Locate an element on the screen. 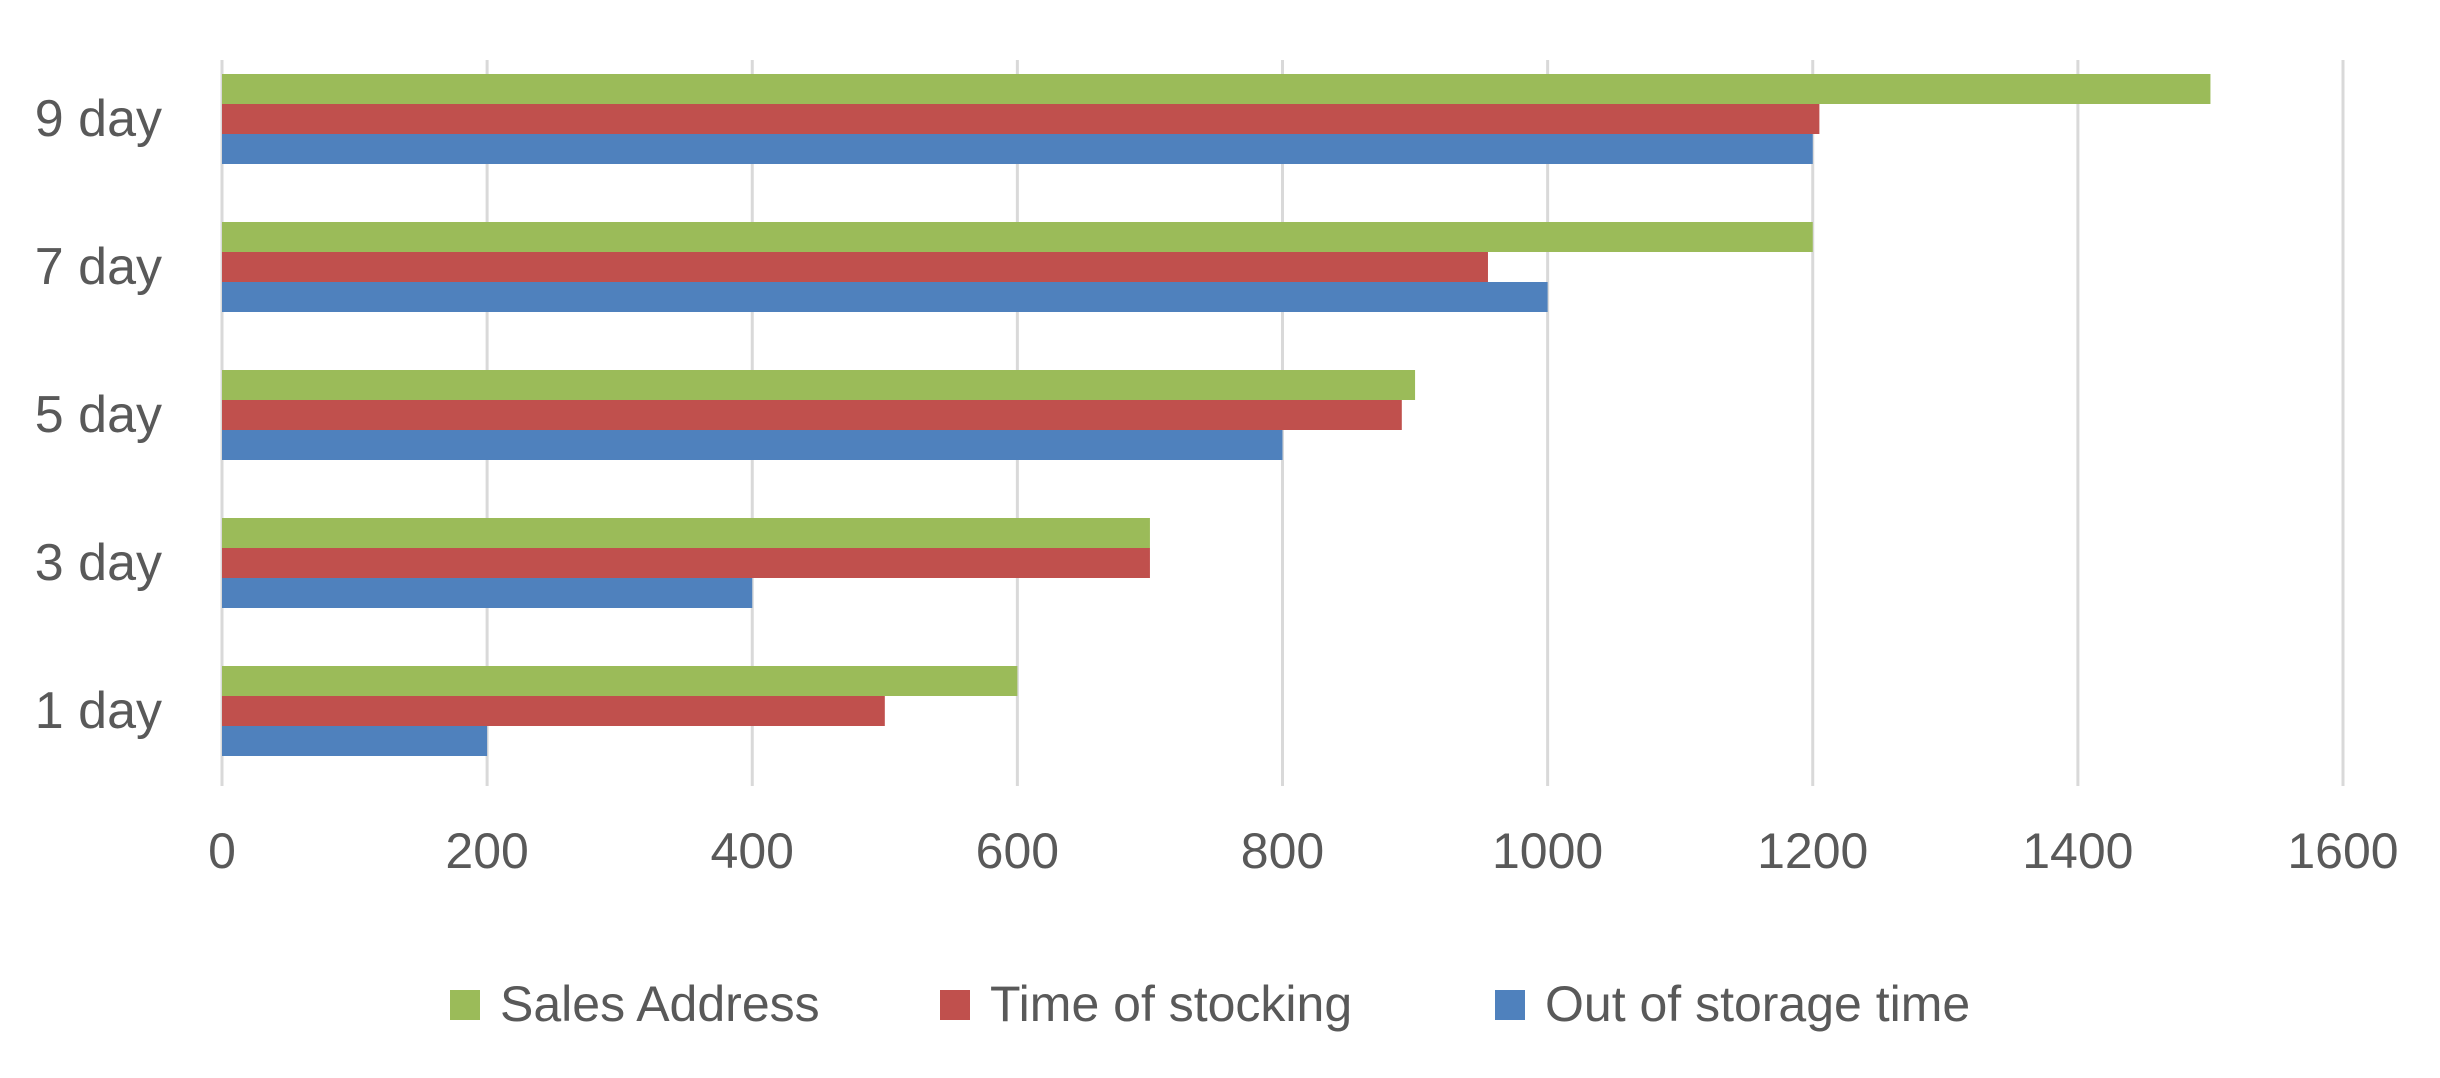 The height and width of the screenshot is (1078, 2440). x-axis-tick-labels: 0 200 400 600 800 1000 1200 1400 1600 is located at coordinates (1303, 851).